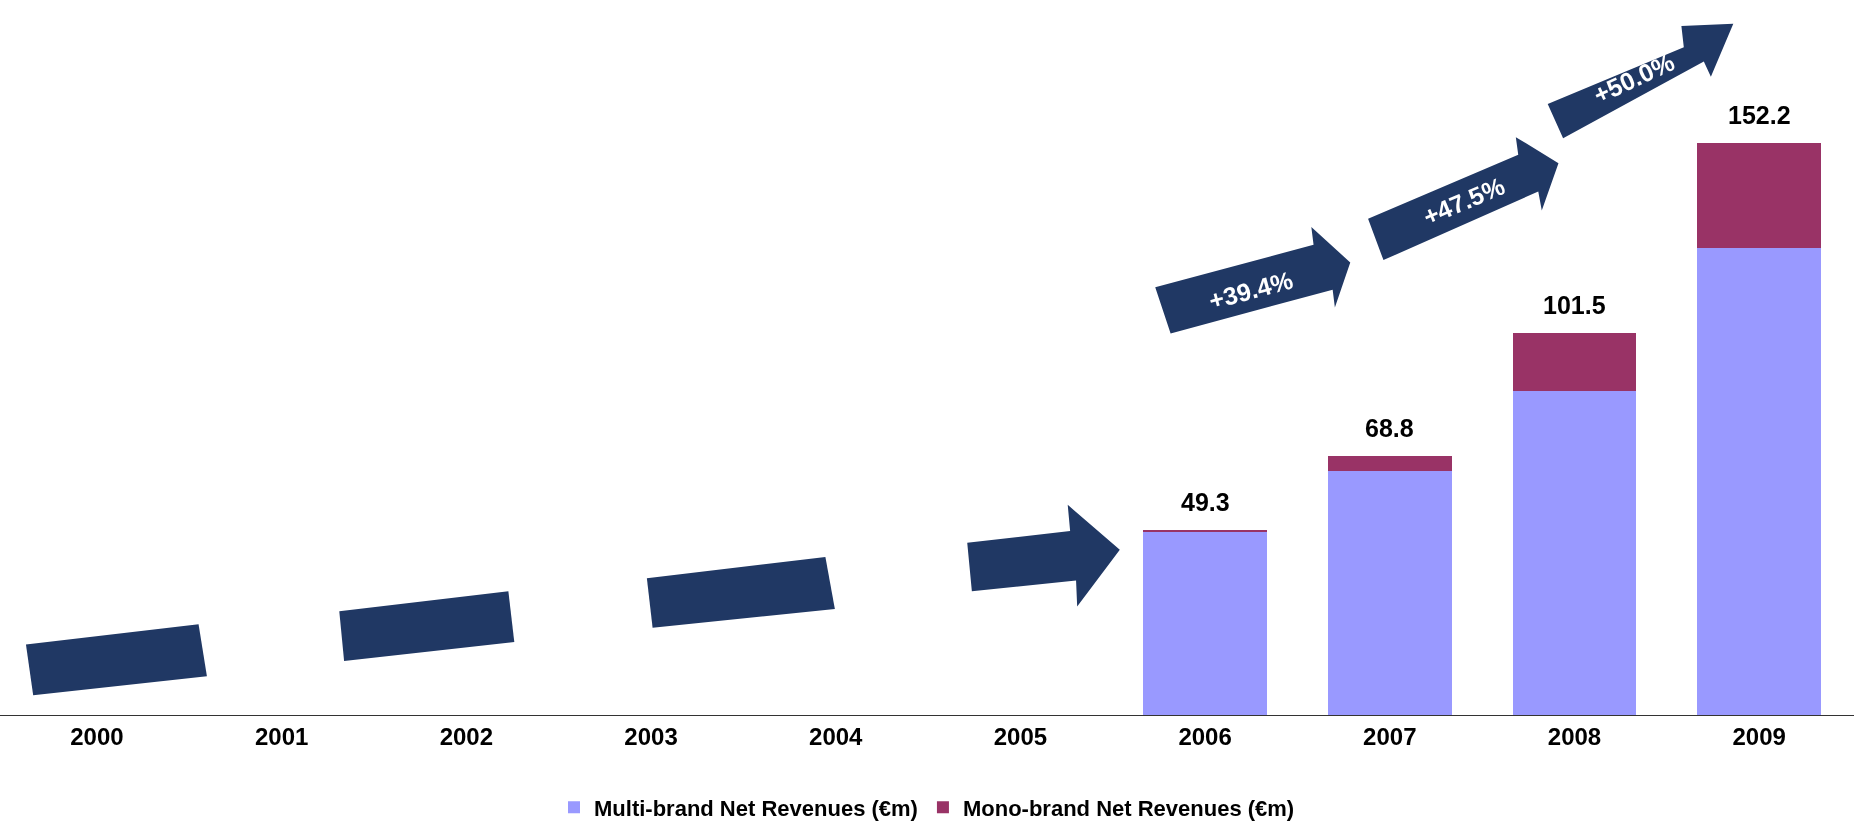  I want to click on x-tick-label: 2000, so click(97, 736).